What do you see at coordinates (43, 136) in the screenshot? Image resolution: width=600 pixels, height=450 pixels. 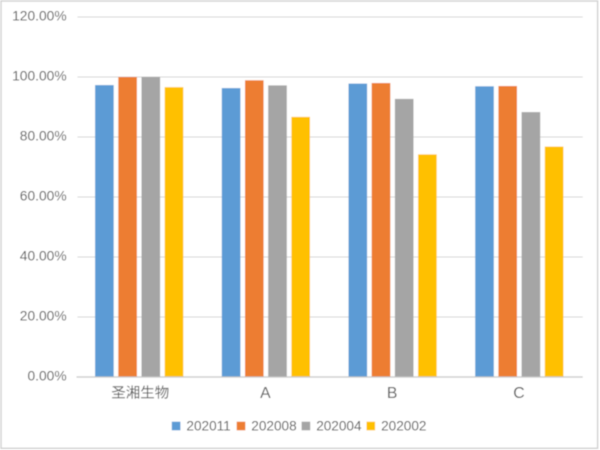 I see `svg-text: 80.00%` at bounding box center [43, 136].